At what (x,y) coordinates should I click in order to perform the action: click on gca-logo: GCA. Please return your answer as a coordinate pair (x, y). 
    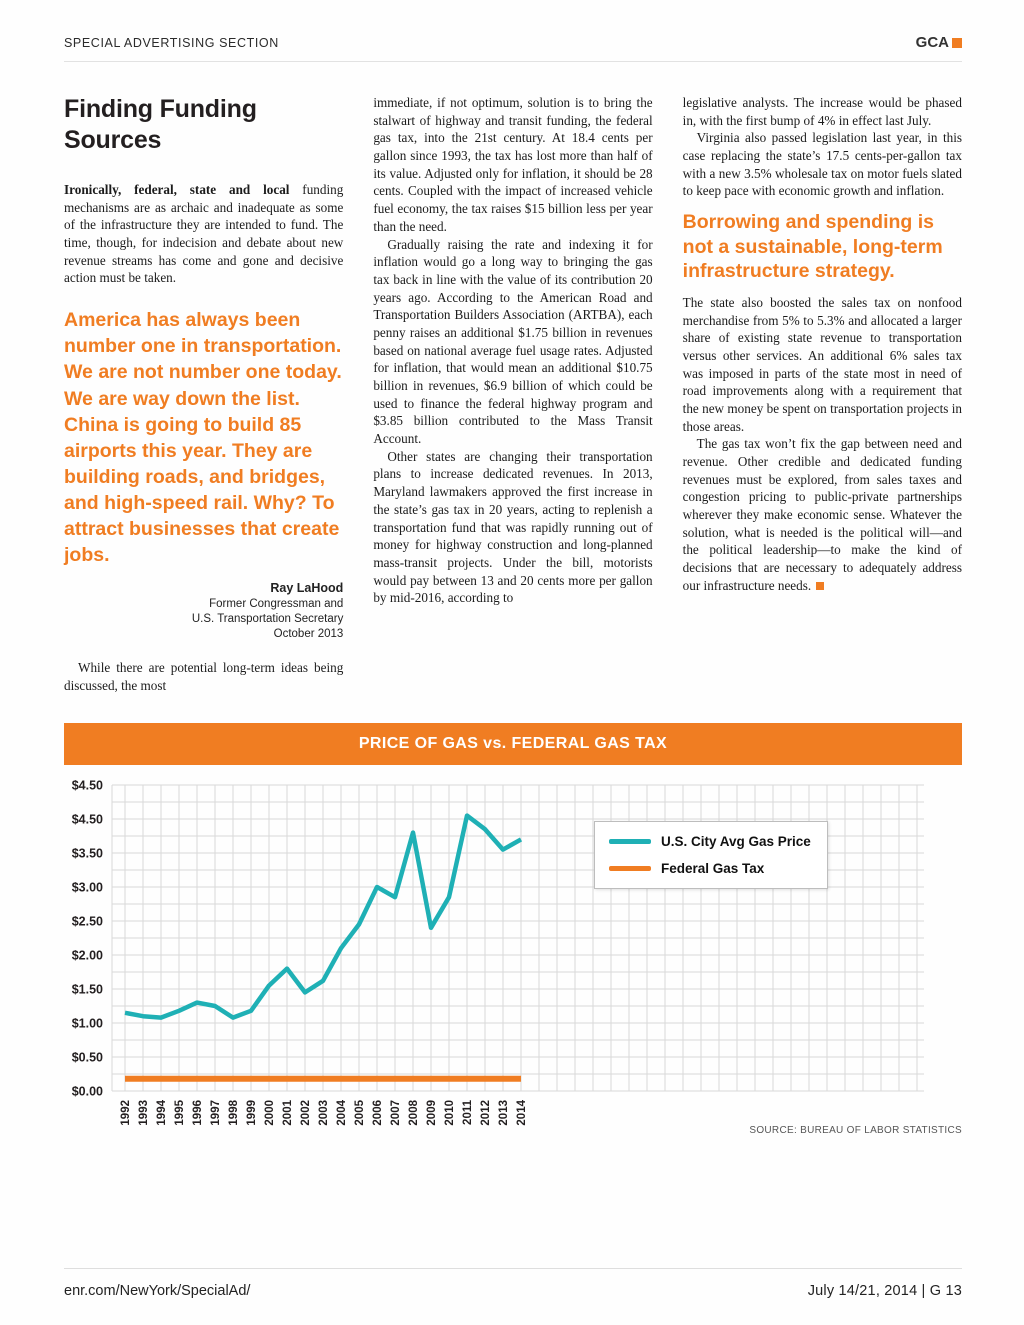
    Looking at the image, I should click on (939, 42).